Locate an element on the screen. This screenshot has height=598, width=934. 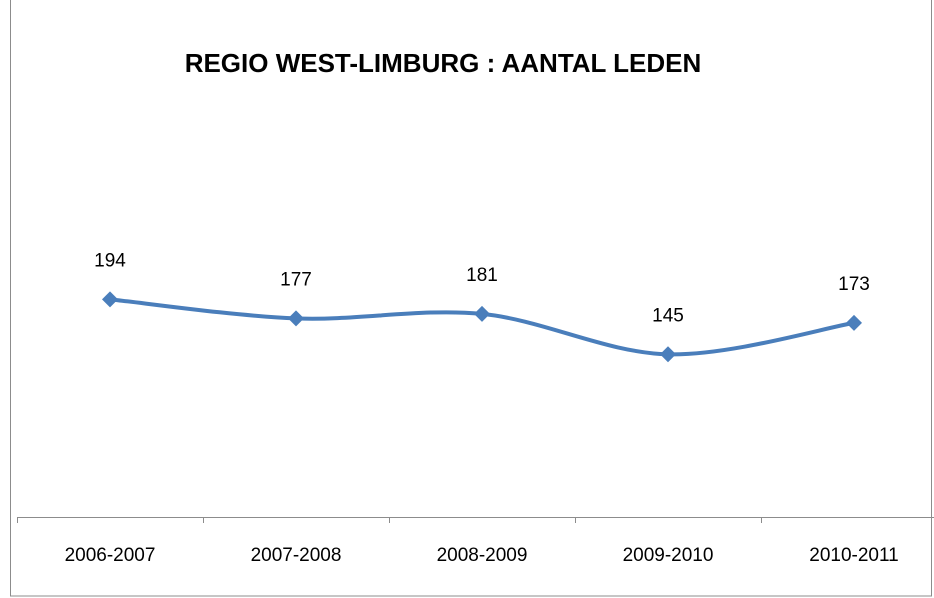
x-tick-label: 2010-2011 is located at coordinates (853, 555).